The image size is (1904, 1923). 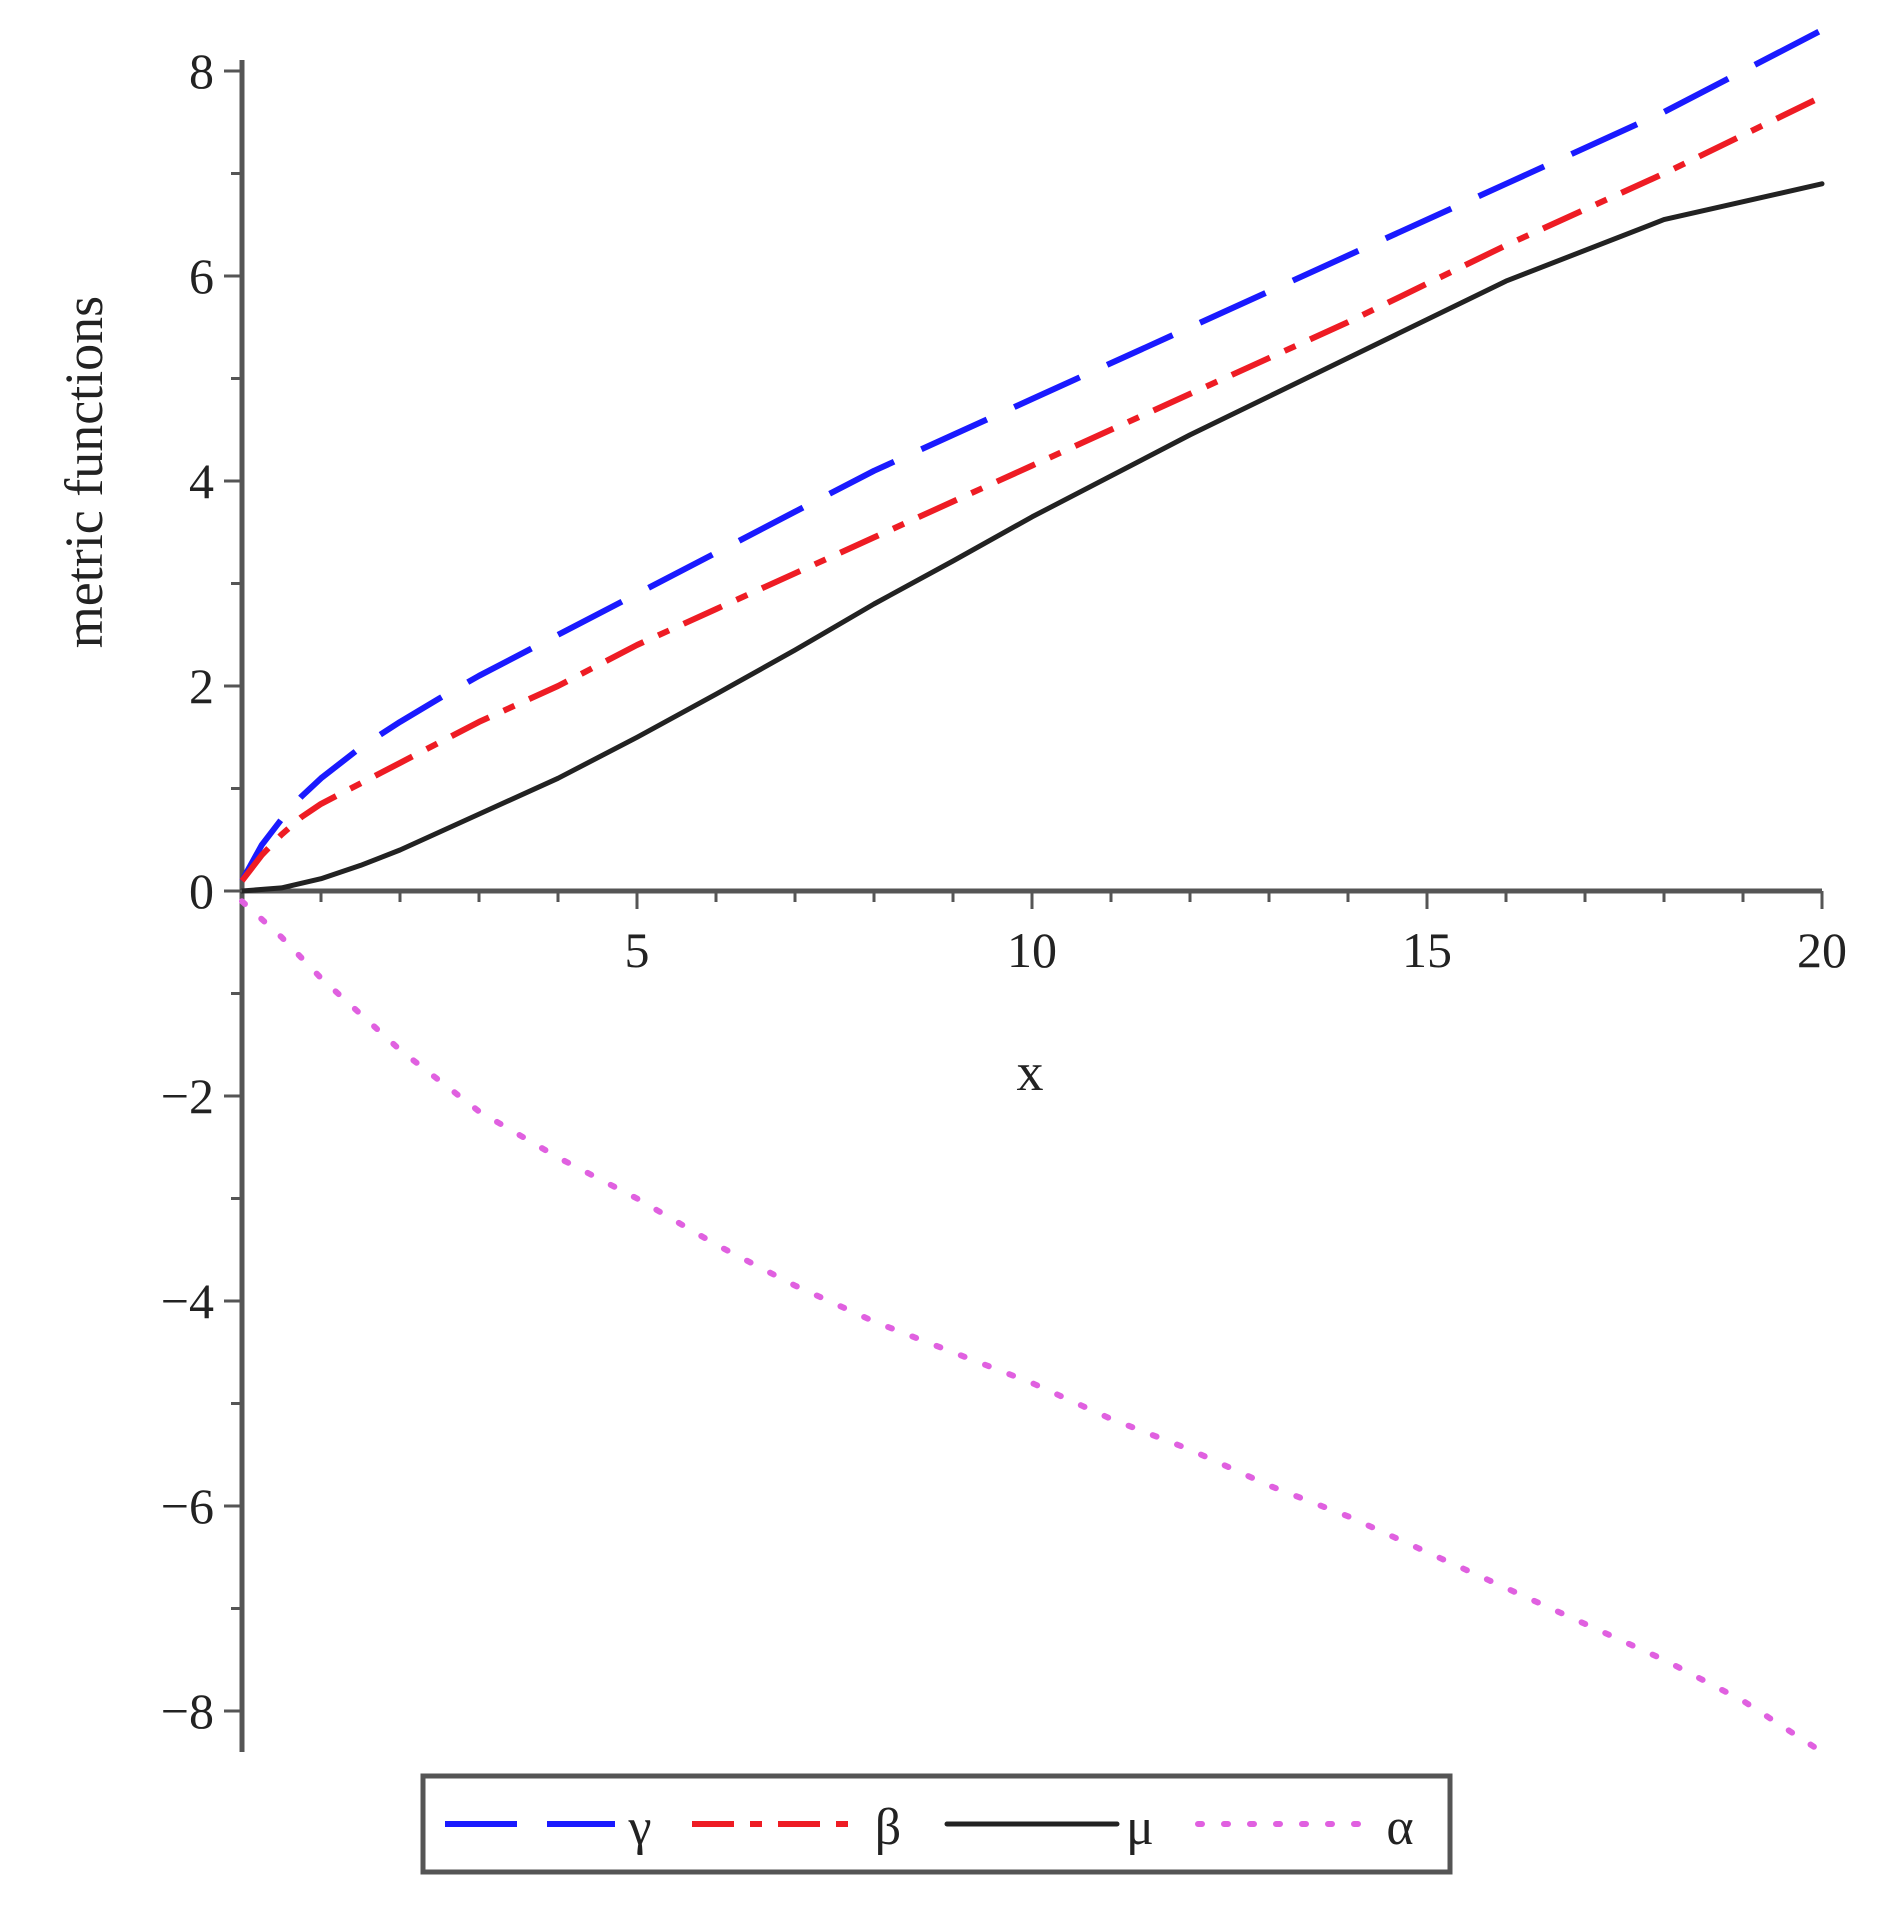 I want to click on y-tick-label: −2, so click(x=187, y=1096).